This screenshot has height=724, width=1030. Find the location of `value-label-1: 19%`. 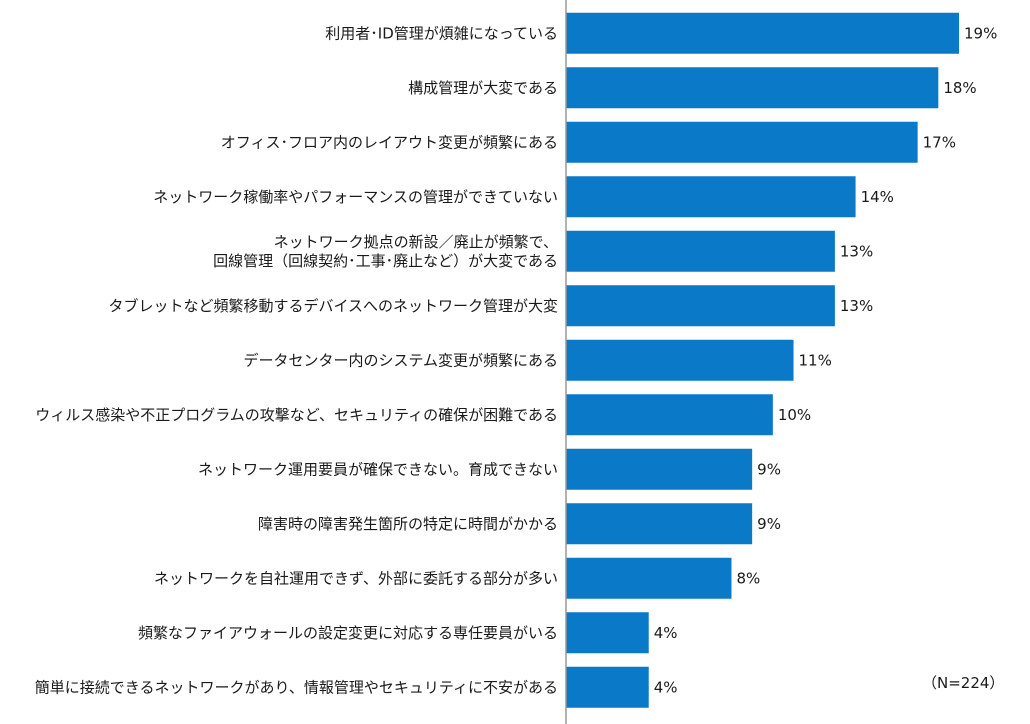

value-label-1: 19% is located at coordinates (980, 33).